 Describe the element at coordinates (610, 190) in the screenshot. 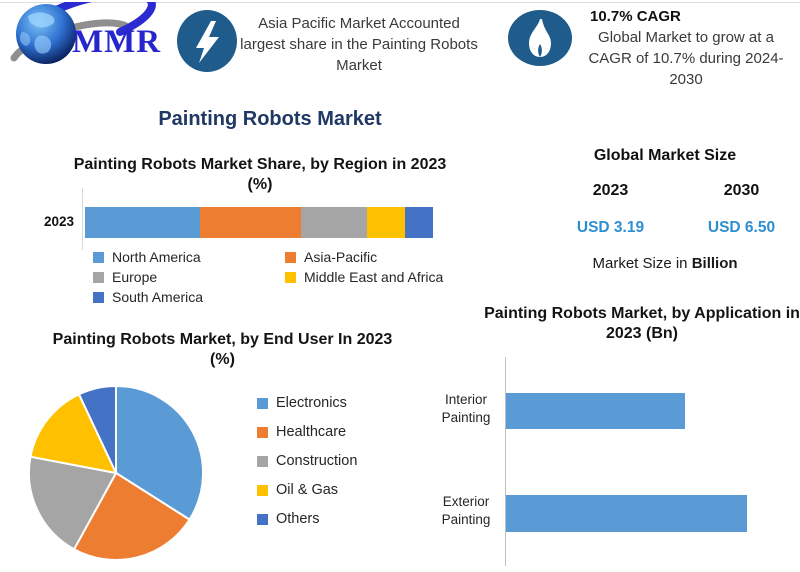

I see `year-2023: 2023` at that location.